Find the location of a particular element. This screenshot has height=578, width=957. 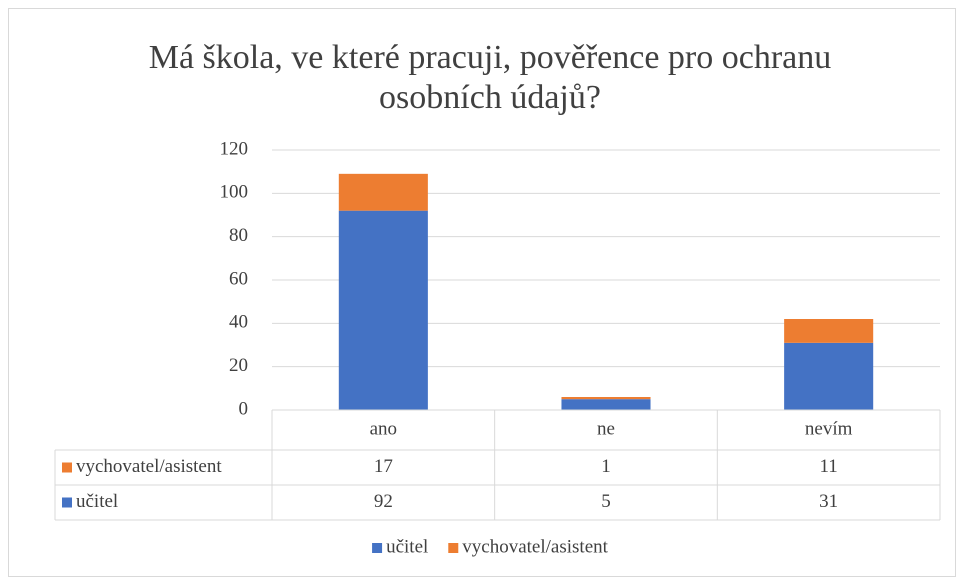

y-tick-label: 60 is located at coordinates (238, 278).